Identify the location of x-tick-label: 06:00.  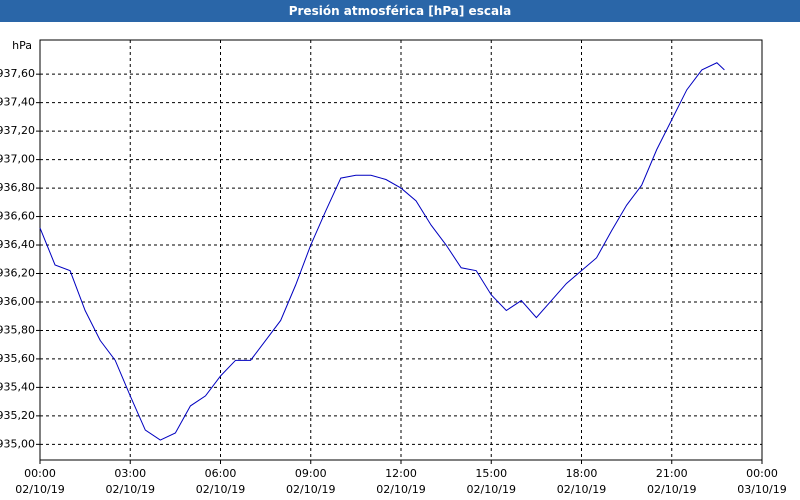
(221, 473).